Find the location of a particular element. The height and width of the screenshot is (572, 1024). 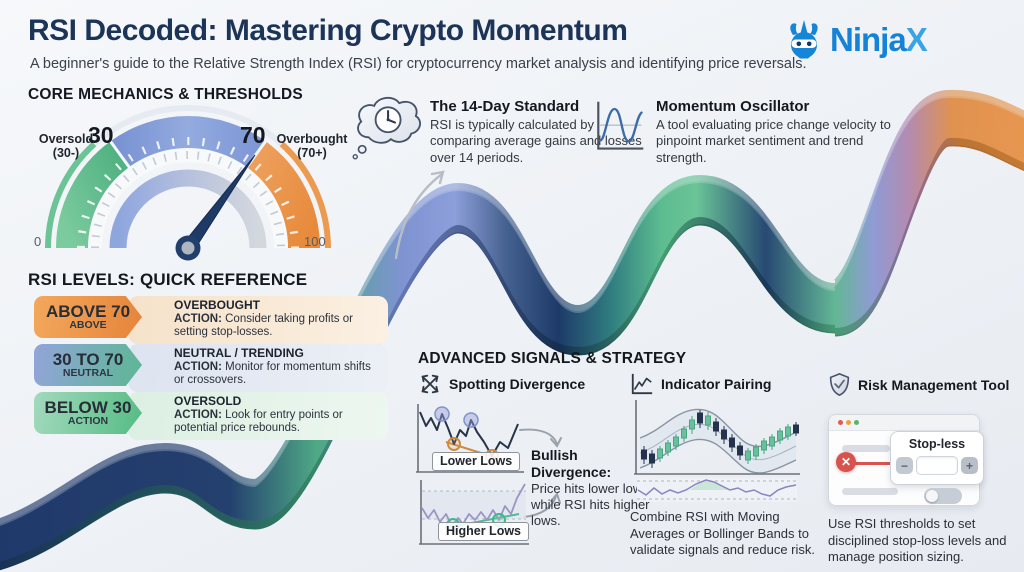

stepper-value-field is located at coordinates (937, 465).